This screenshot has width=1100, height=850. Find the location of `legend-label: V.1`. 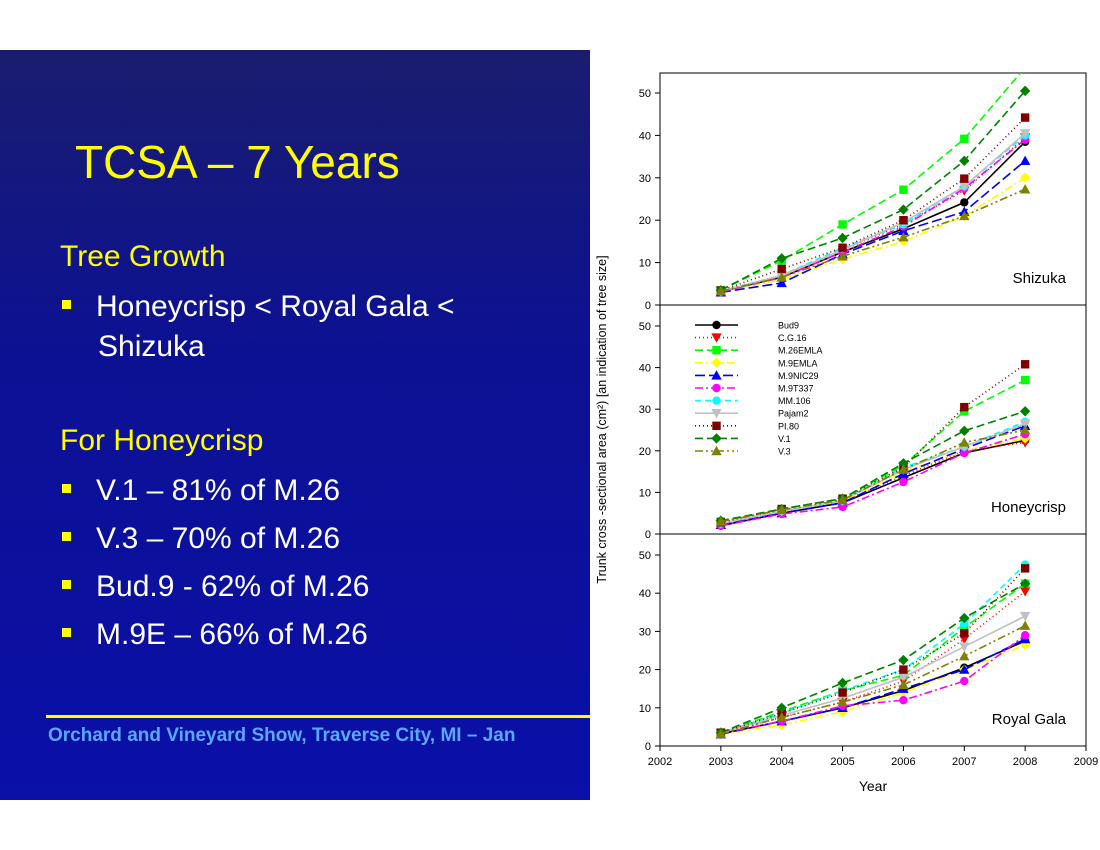

legend-label: V.1 is located at coordinates (784, 439).